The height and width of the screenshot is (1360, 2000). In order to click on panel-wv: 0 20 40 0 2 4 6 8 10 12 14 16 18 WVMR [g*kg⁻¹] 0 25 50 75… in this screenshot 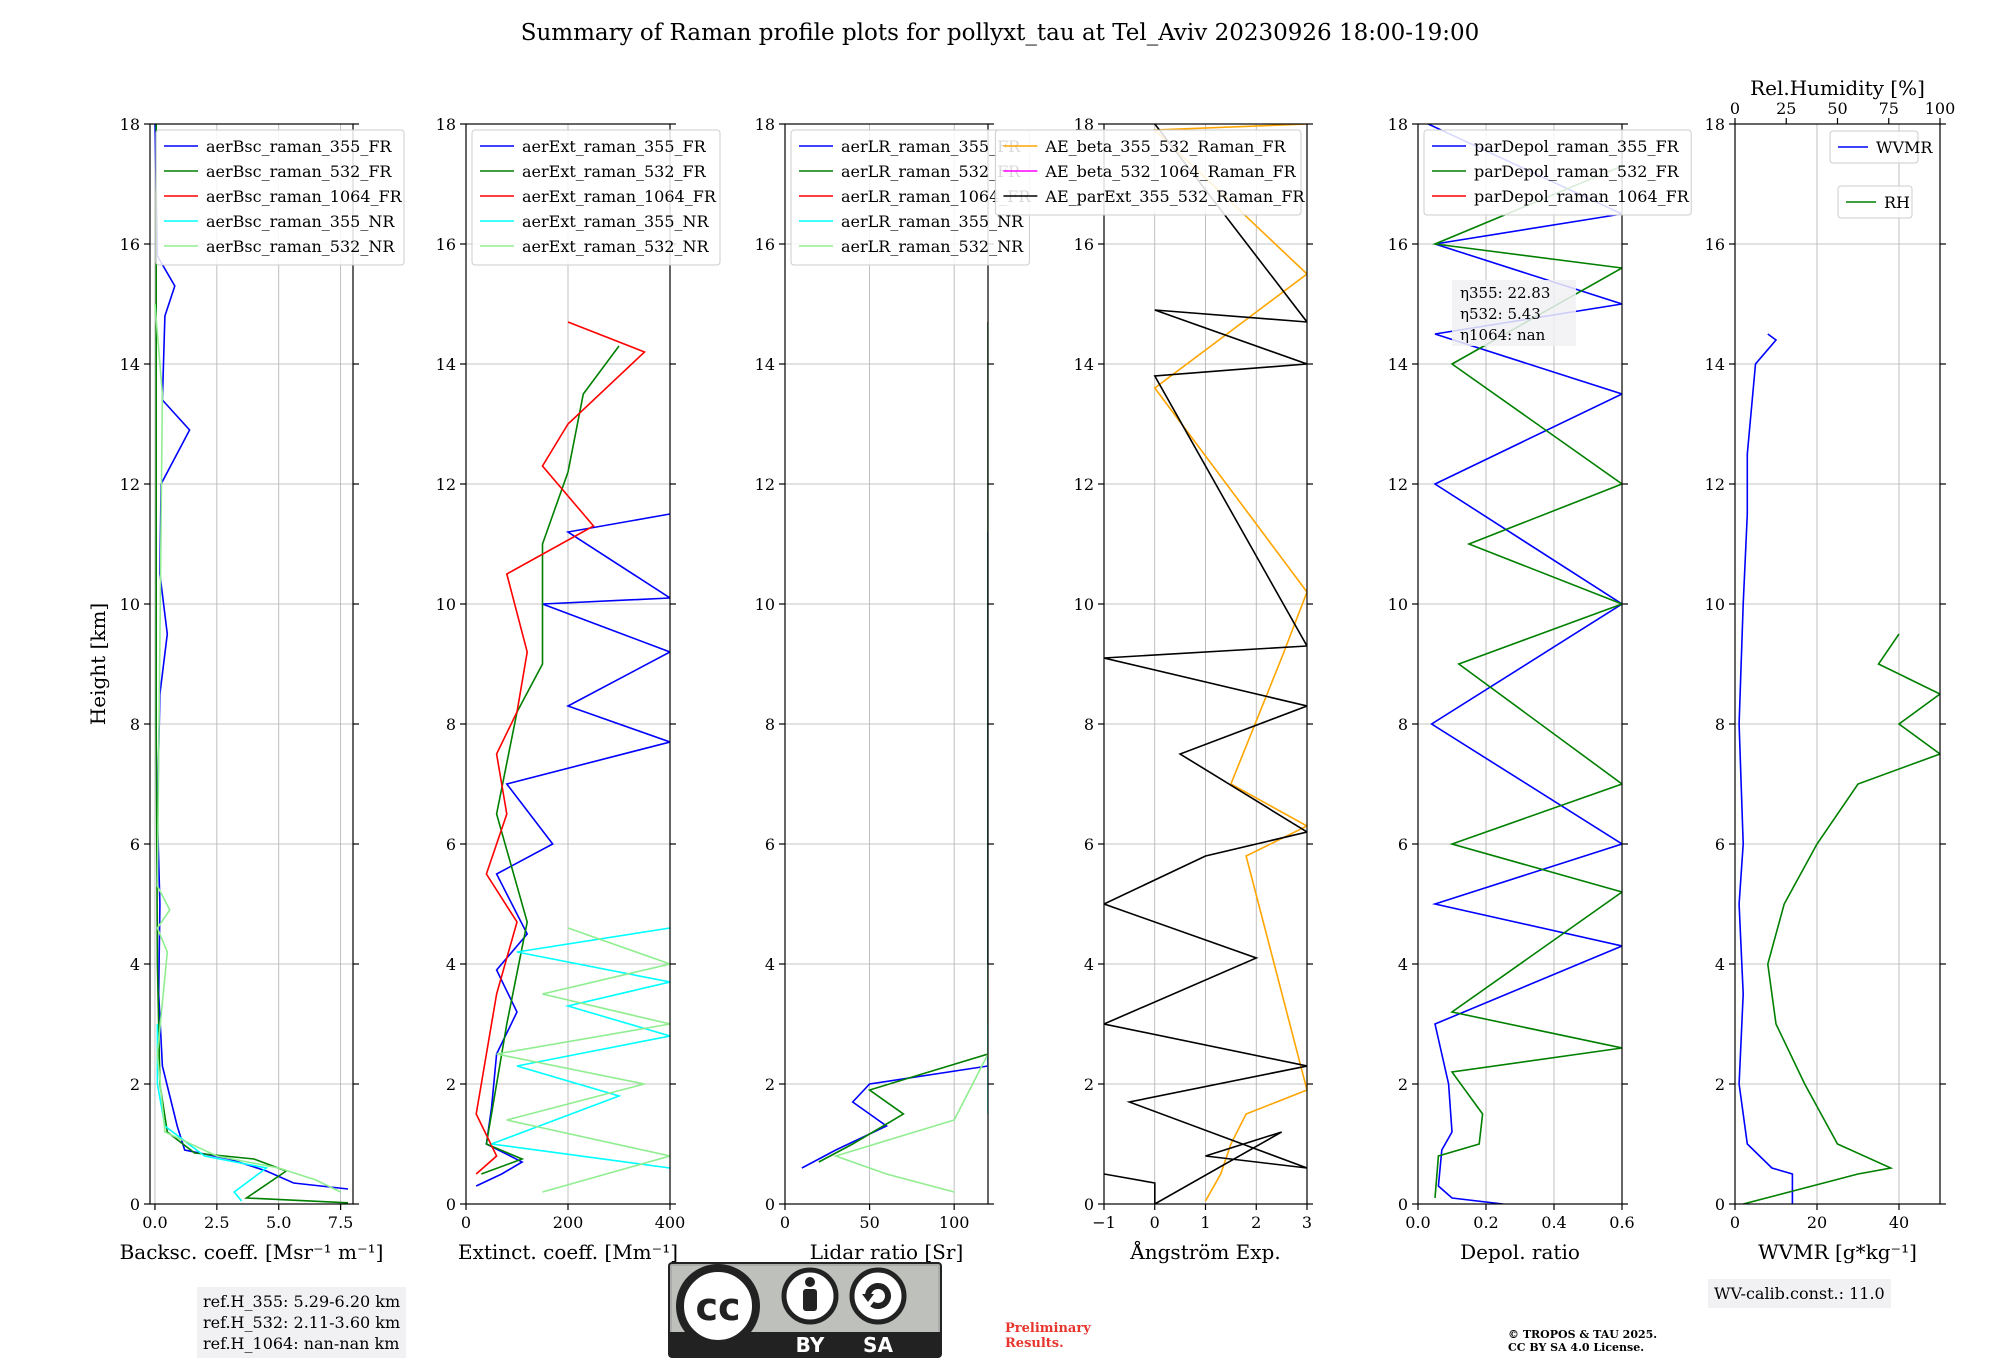, I will do `click(1830, 670)`.